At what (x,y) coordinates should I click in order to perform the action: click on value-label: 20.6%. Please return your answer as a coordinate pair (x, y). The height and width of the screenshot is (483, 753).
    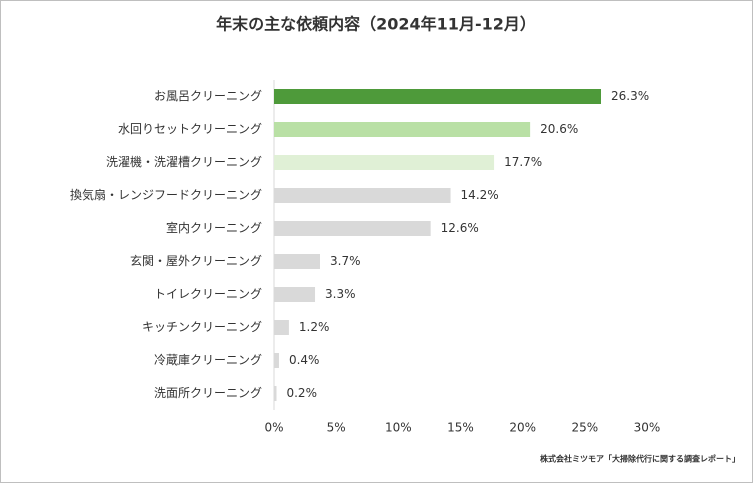
    Looking at the image, I should click on (559, 129).